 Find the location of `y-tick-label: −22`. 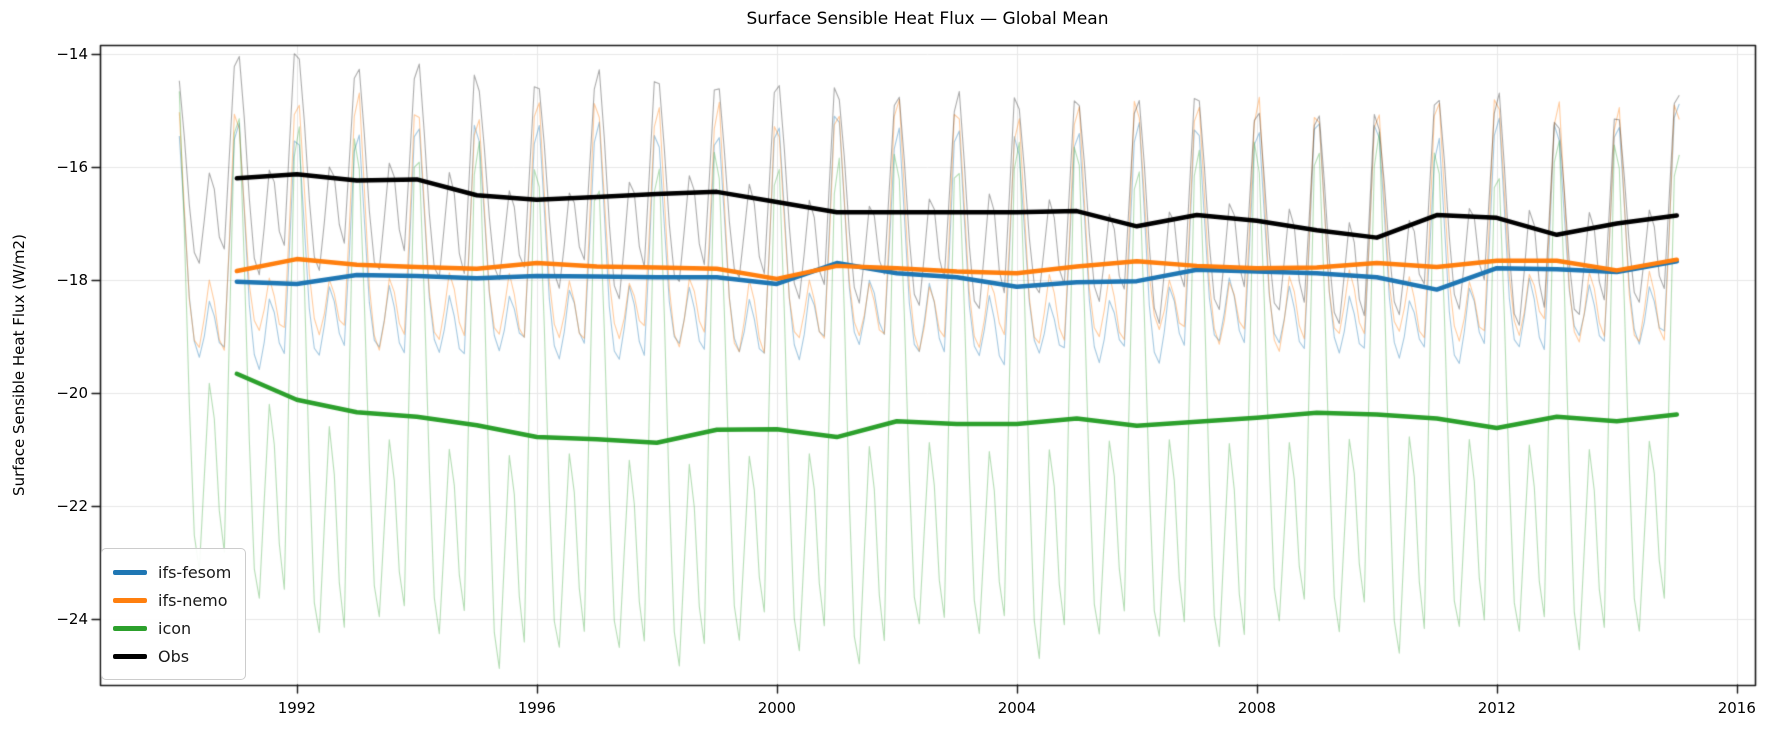

y-tick-label: −22 is located at coordinates (72, 506).